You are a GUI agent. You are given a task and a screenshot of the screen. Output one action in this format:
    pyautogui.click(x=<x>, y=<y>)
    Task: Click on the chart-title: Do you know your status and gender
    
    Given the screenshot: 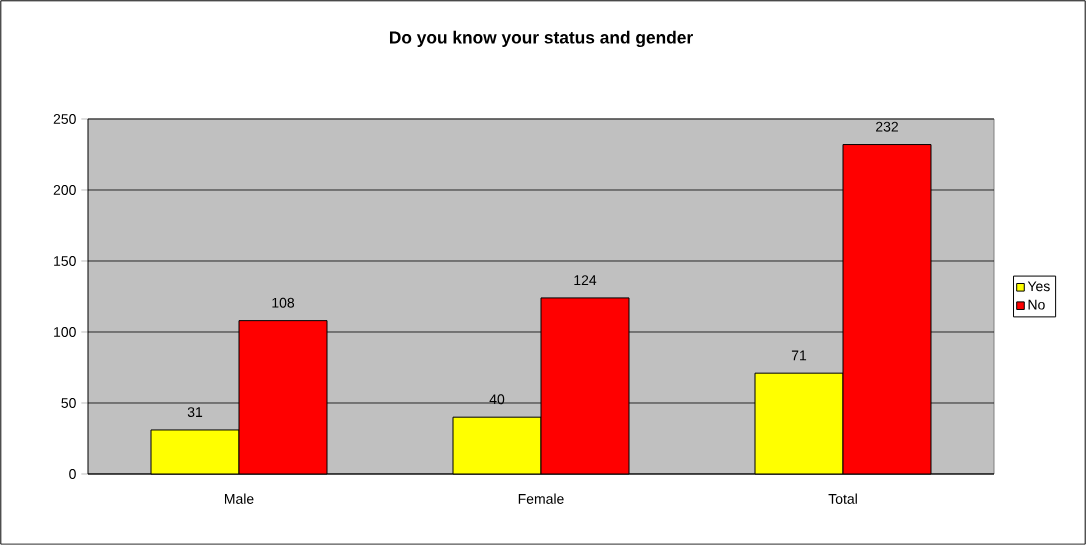 What is the action you would take?
    pyautogui.click(x=541, y=39)
    